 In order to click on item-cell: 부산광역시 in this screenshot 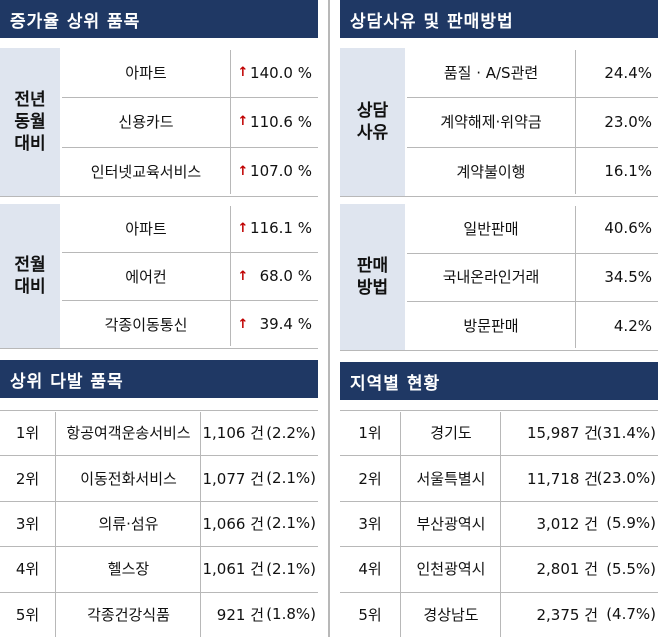, I will do `click(451, 523)`.